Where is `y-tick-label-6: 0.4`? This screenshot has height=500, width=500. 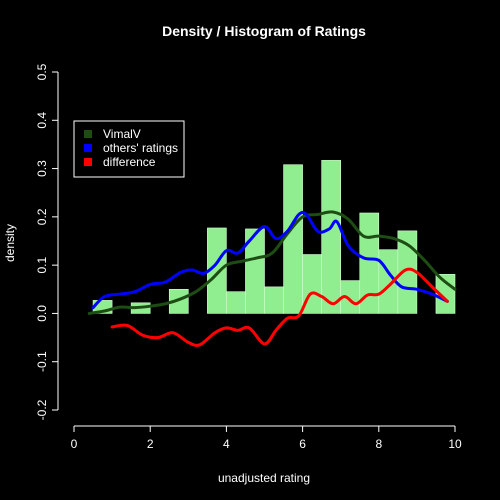
y-tick-label-6: 0.4 is located at coordinates (42, 120).